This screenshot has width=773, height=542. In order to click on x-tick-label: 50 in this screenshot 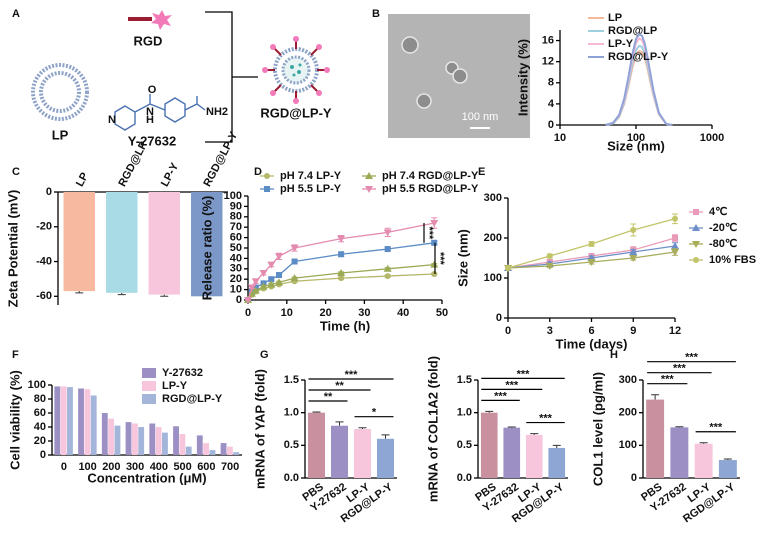, I will do `click(442, 313)`.